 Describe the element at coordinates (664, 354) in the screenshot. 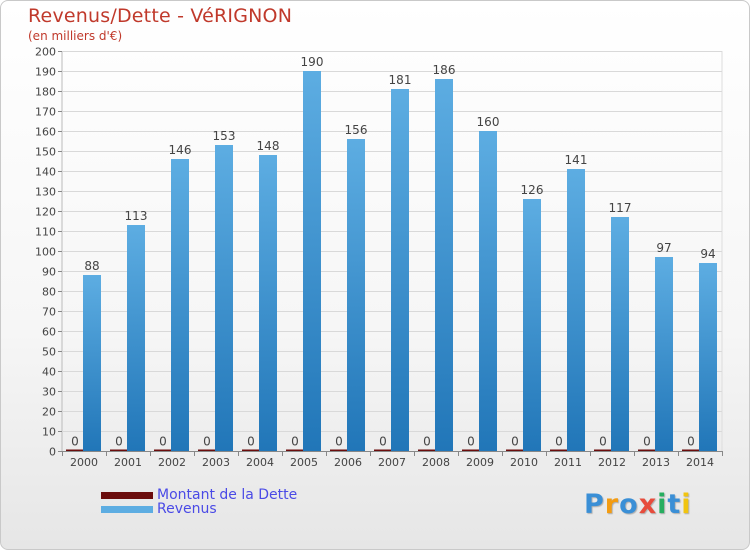

I see `revenue-bar-2013` at that location.